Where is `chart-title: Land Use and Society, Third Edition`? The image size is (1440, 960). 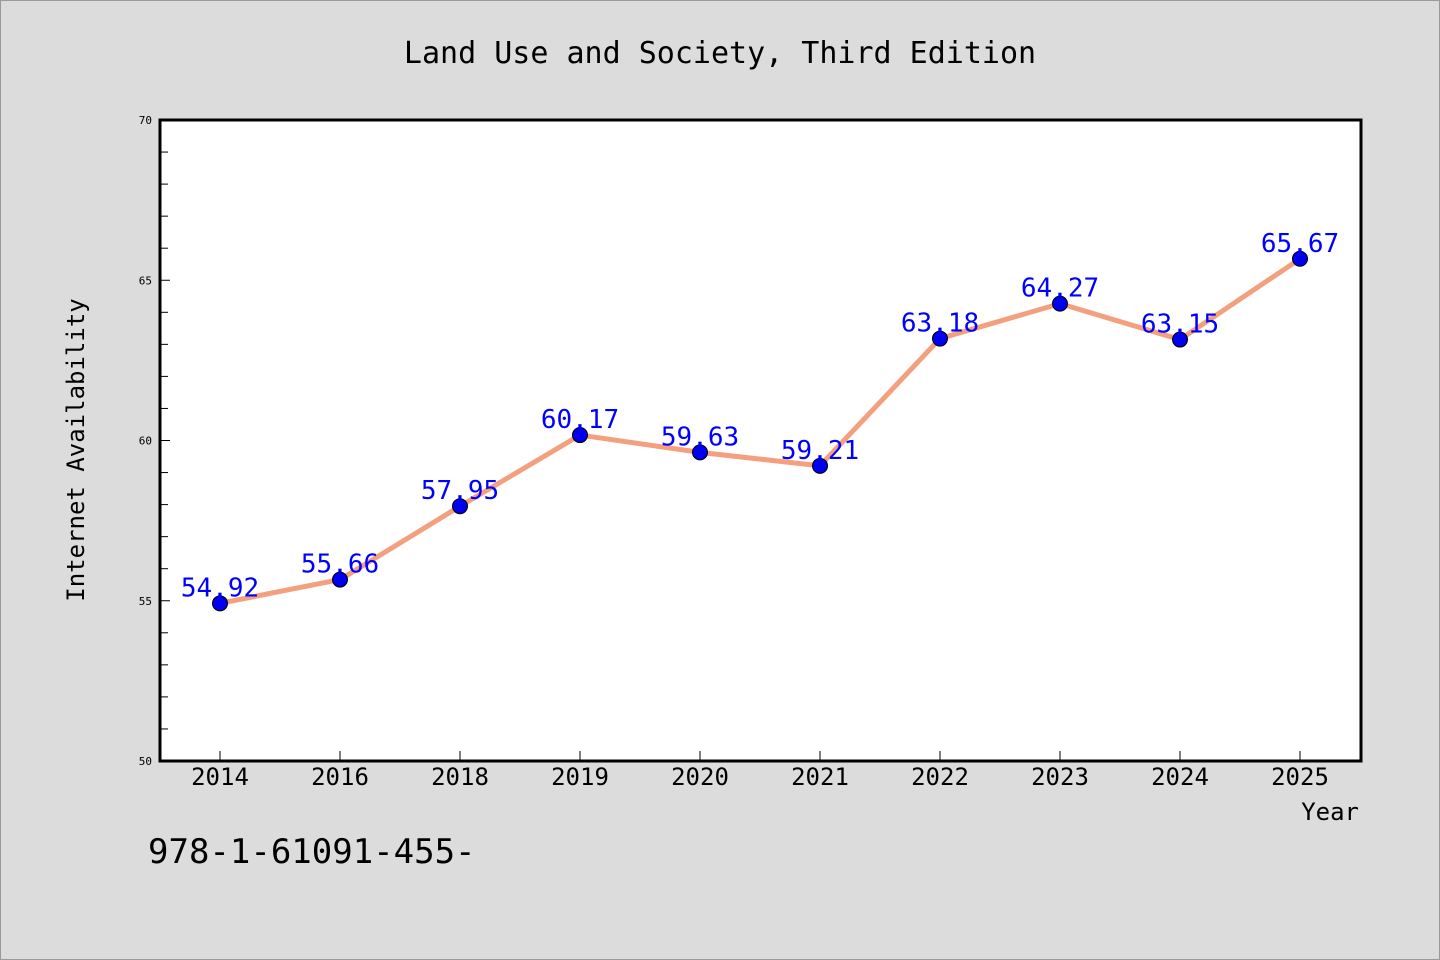 chart-title: Land Use and Society, Third Edition is located at coordinates (720, 53).